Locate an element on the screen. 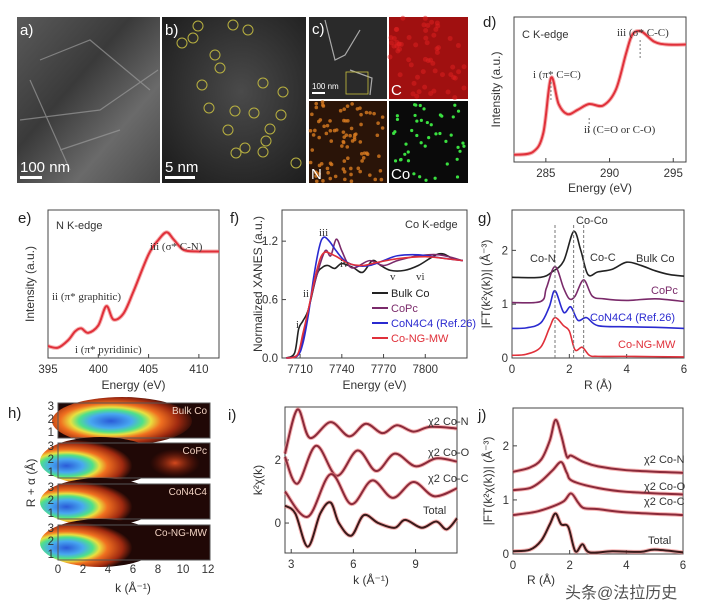 The image size is (710, 600). series-label-j-1: χ2 Co-O is located at coordinates (665, 487).